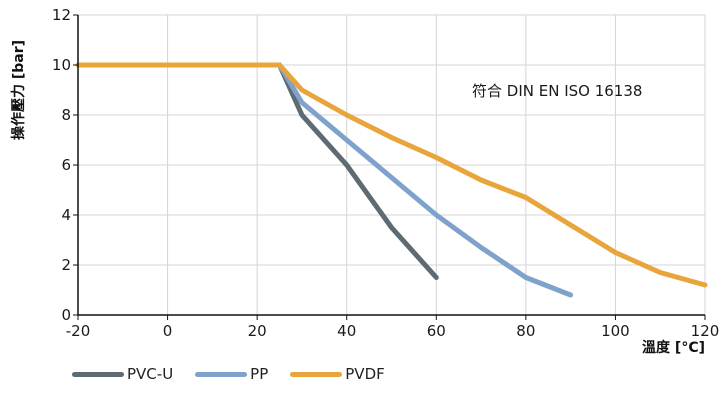 Image resolution: width=723 pixels, height=419 pixels. I want to click on y-tick-label: 10, so click(61, 65).